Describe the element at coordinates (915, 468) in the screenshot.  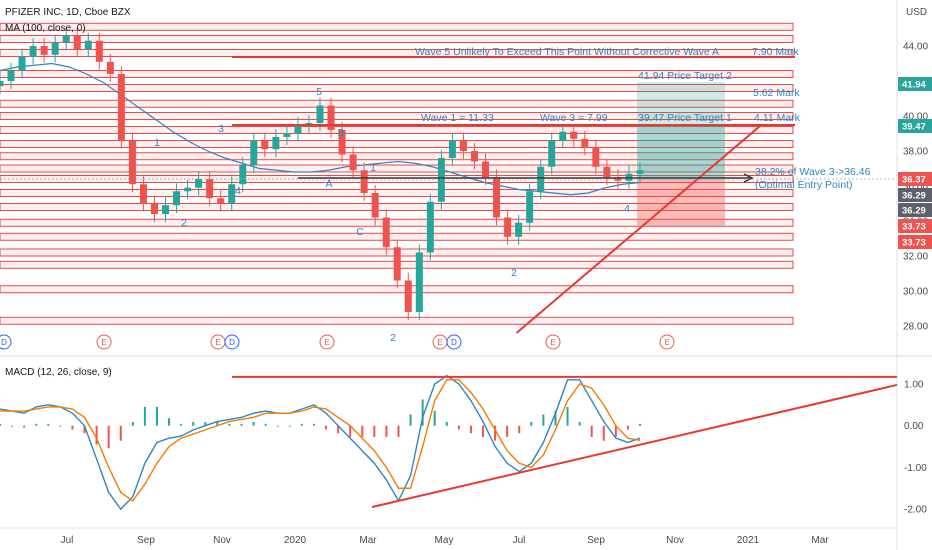
I see `macd-tick: -1.00` at that location.